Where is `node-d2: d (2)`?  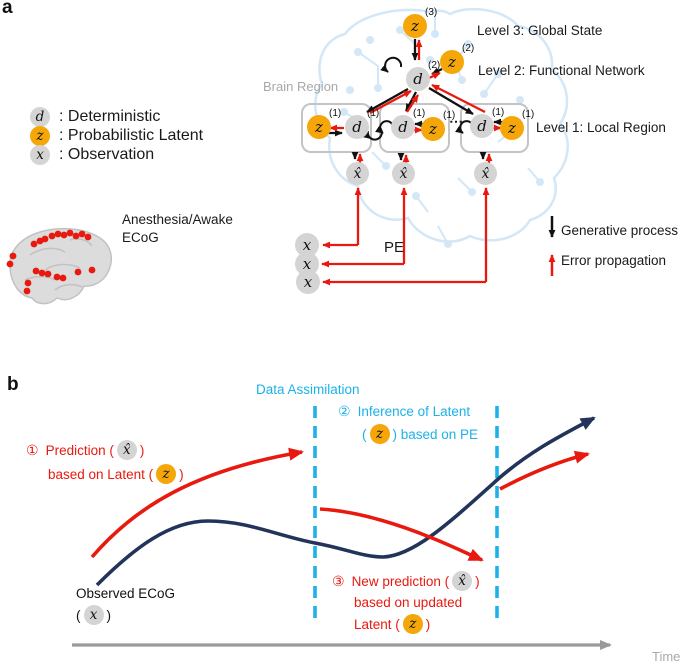
node-d2: d (2) is located at coordinates (423, 75).